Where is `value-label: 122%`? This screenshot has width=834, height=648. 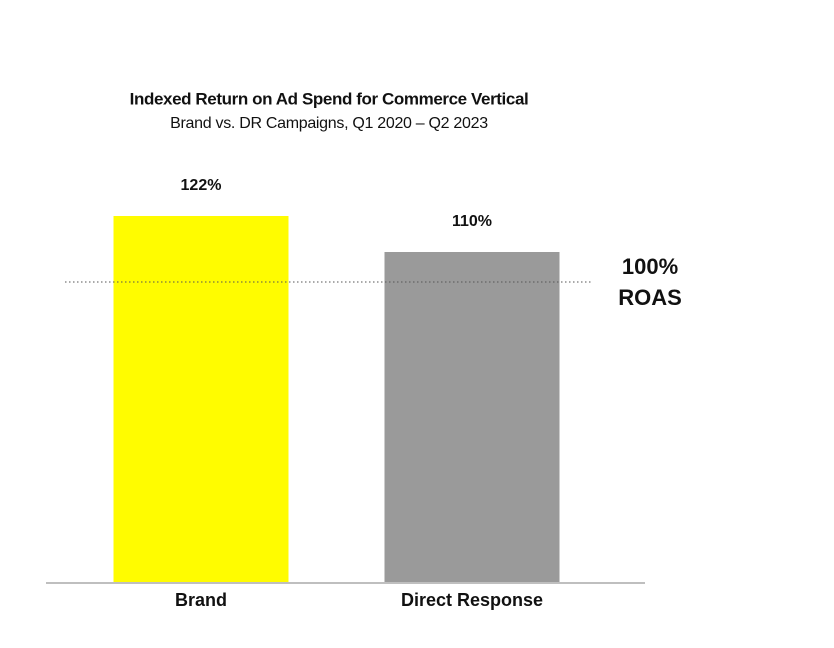
value-label: 122% is located at coordinates (201, 185).